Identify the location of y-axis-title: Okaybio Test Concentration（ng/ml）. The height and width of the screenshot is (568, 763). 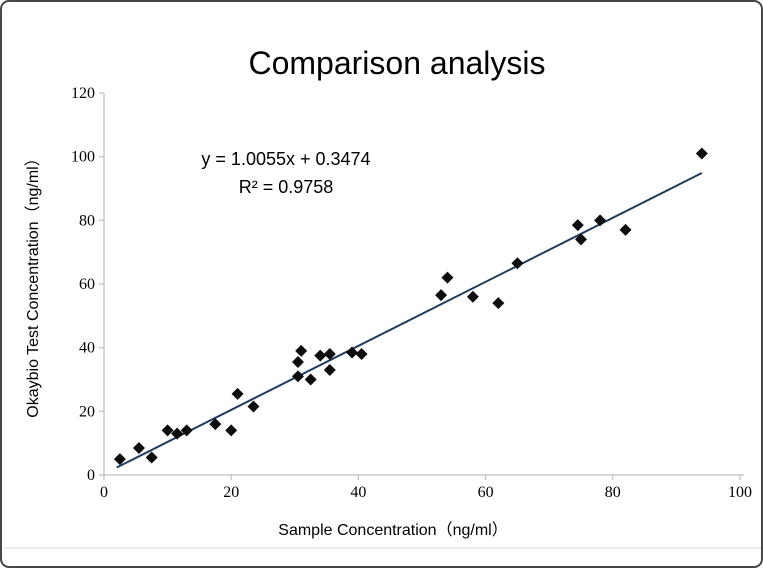
(33, 283).